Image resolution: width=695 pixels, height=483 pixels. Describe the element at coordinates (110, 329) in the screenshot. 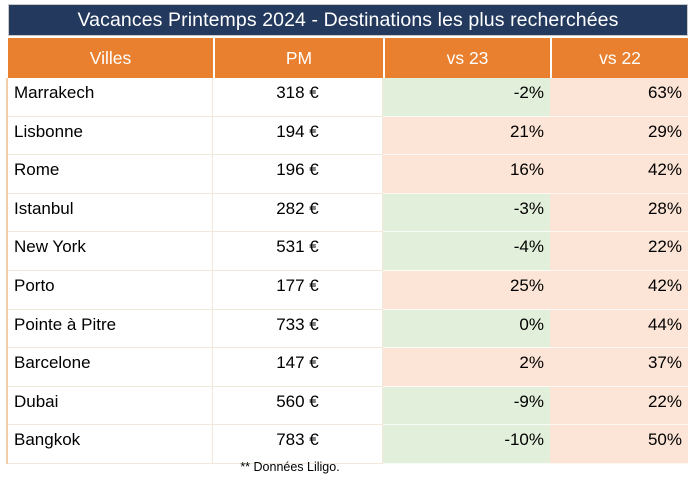

I see `city-cell: Pointe à Pitre` at that location.